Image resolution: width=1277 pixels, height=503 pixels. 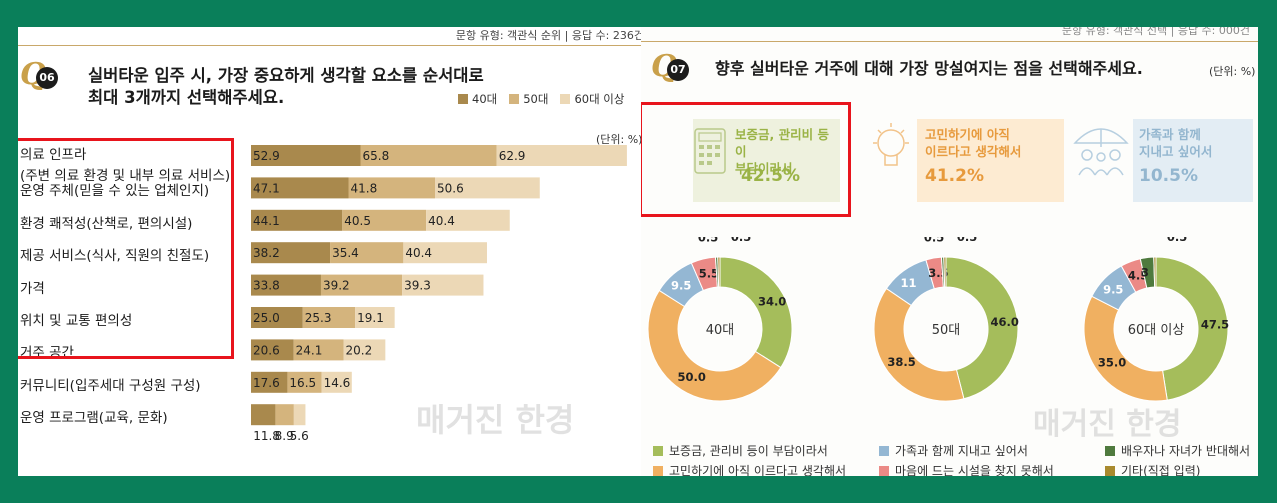 I want to click on legend-label: 고민하기에 아직 이르다고 생각해서, so click(x=758, y=470).